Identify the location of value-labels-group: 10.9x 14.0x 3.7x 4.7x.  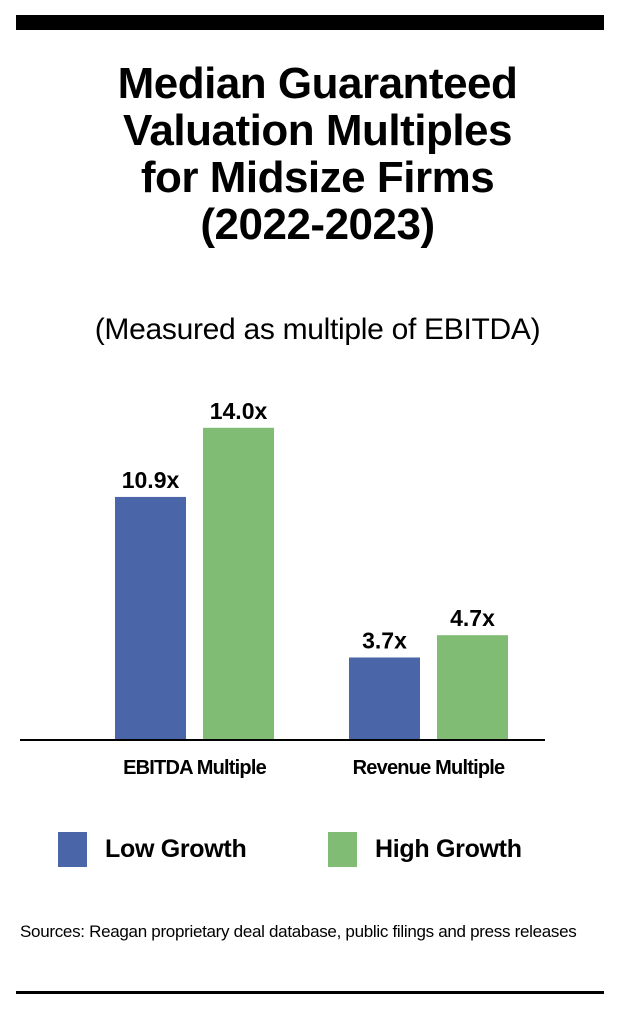
(308, 526).